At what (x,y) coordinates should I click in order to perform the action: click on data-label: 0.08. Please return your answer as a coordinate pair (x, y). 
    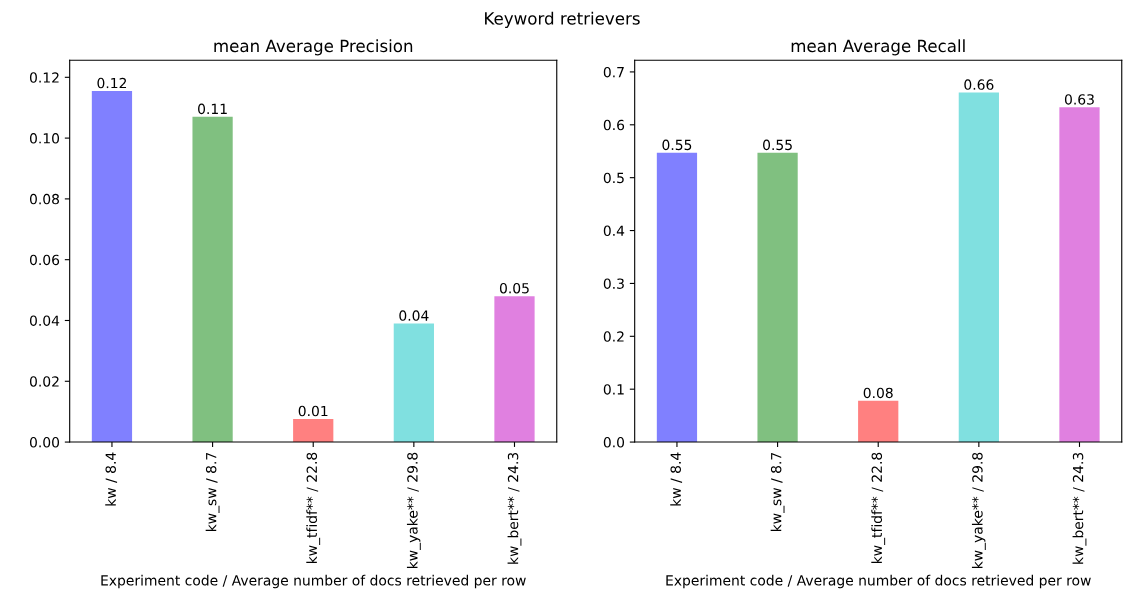
    Looking at the image, I should click on (878, 393).